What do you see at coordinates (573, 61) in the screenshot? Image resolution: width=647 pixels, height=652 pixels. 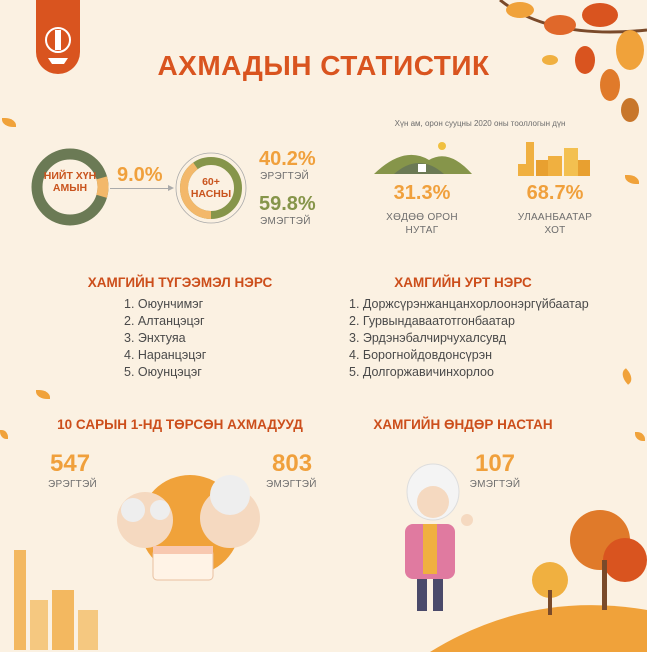 I see `autumn-leaves-illustration` at bounding box center [573, 61].